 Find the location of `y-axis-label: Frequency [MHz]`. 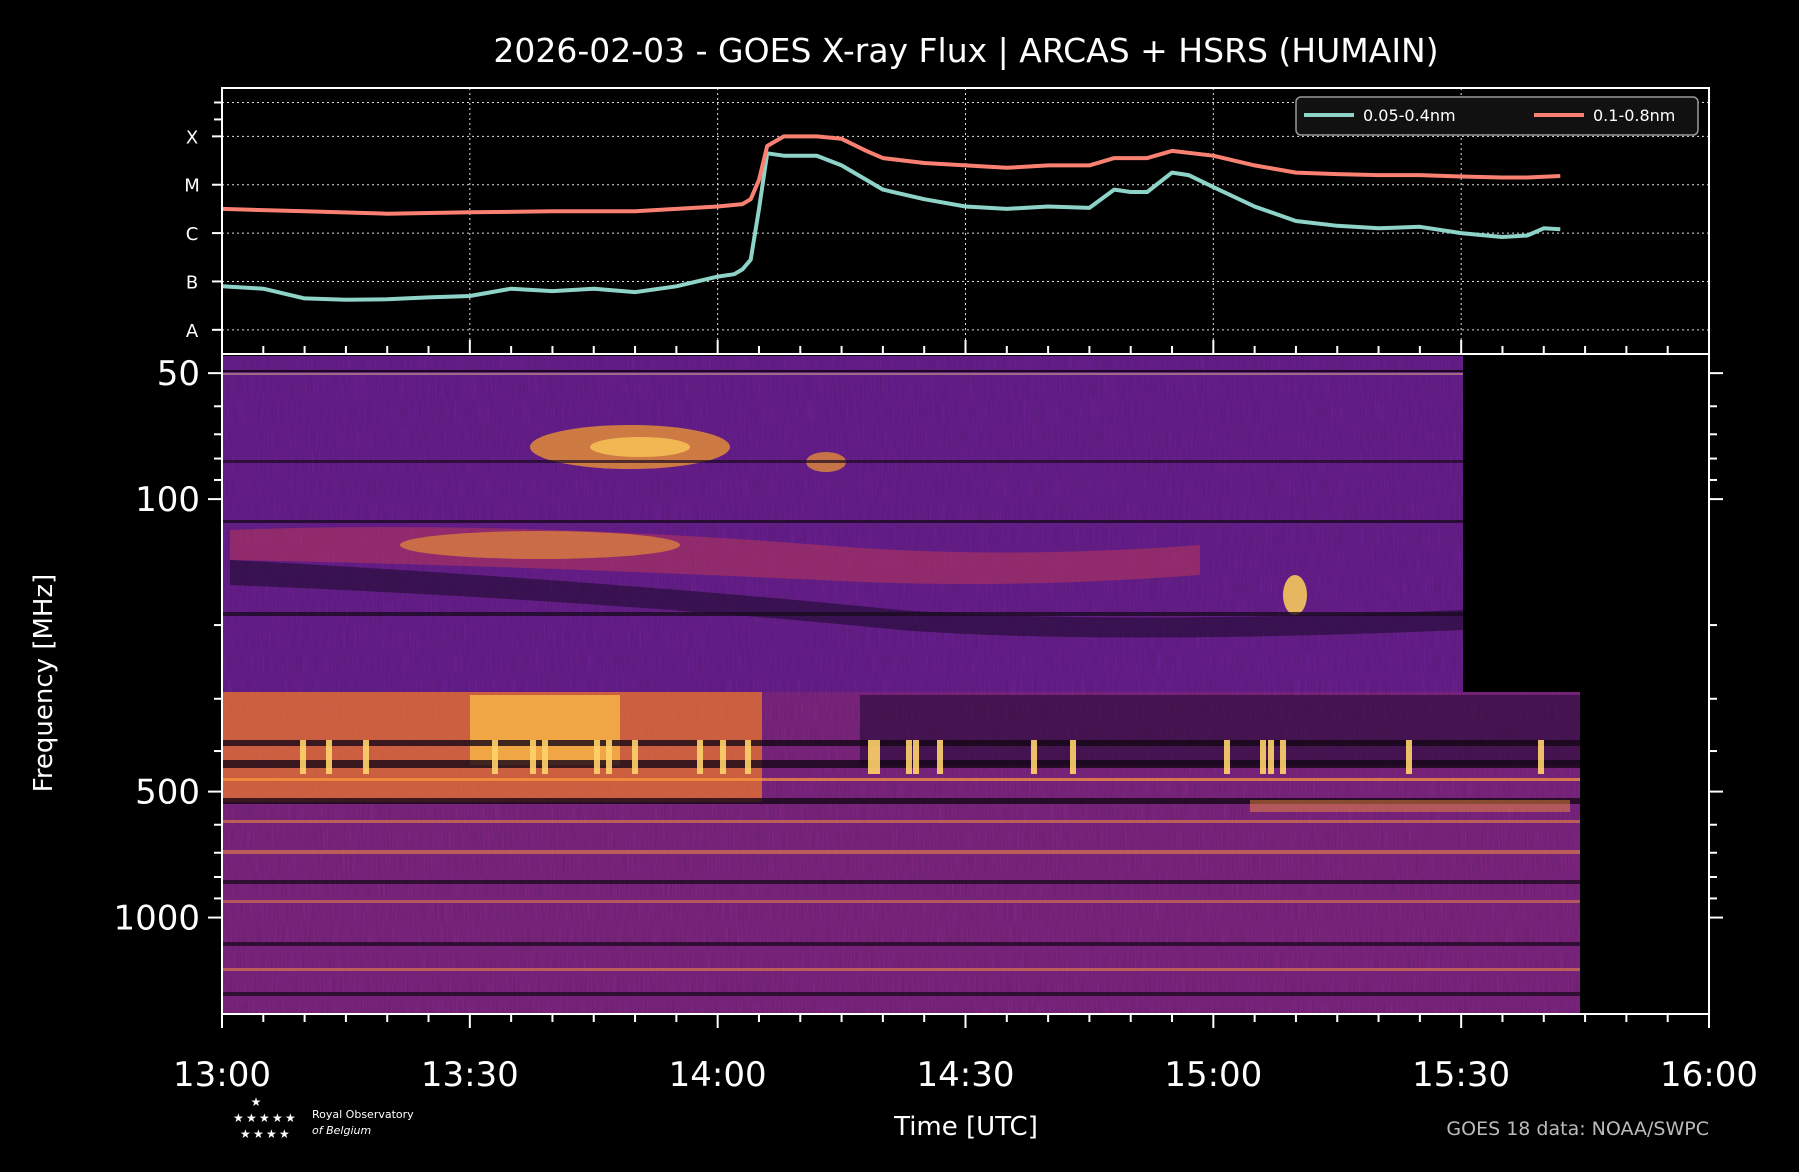

y-axis-label: Frequency [MHz] is located at coordinates (44, 683).